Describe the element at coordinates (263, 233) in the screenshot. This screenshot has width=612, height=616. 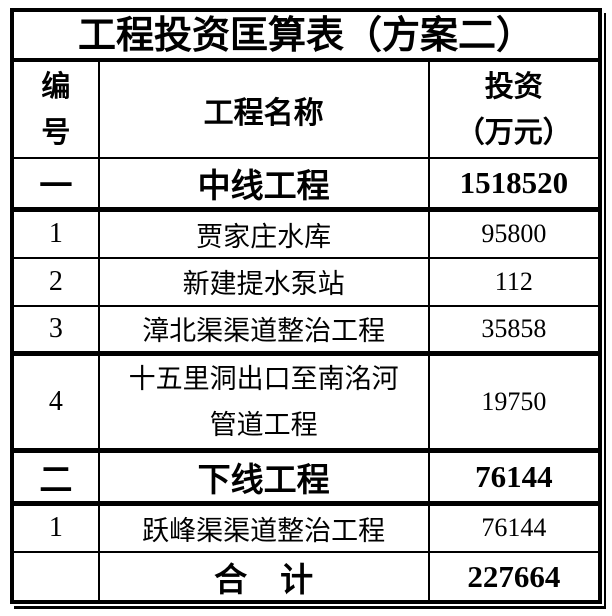
I see `row-name-cell: 贾家庄水库` at that location.